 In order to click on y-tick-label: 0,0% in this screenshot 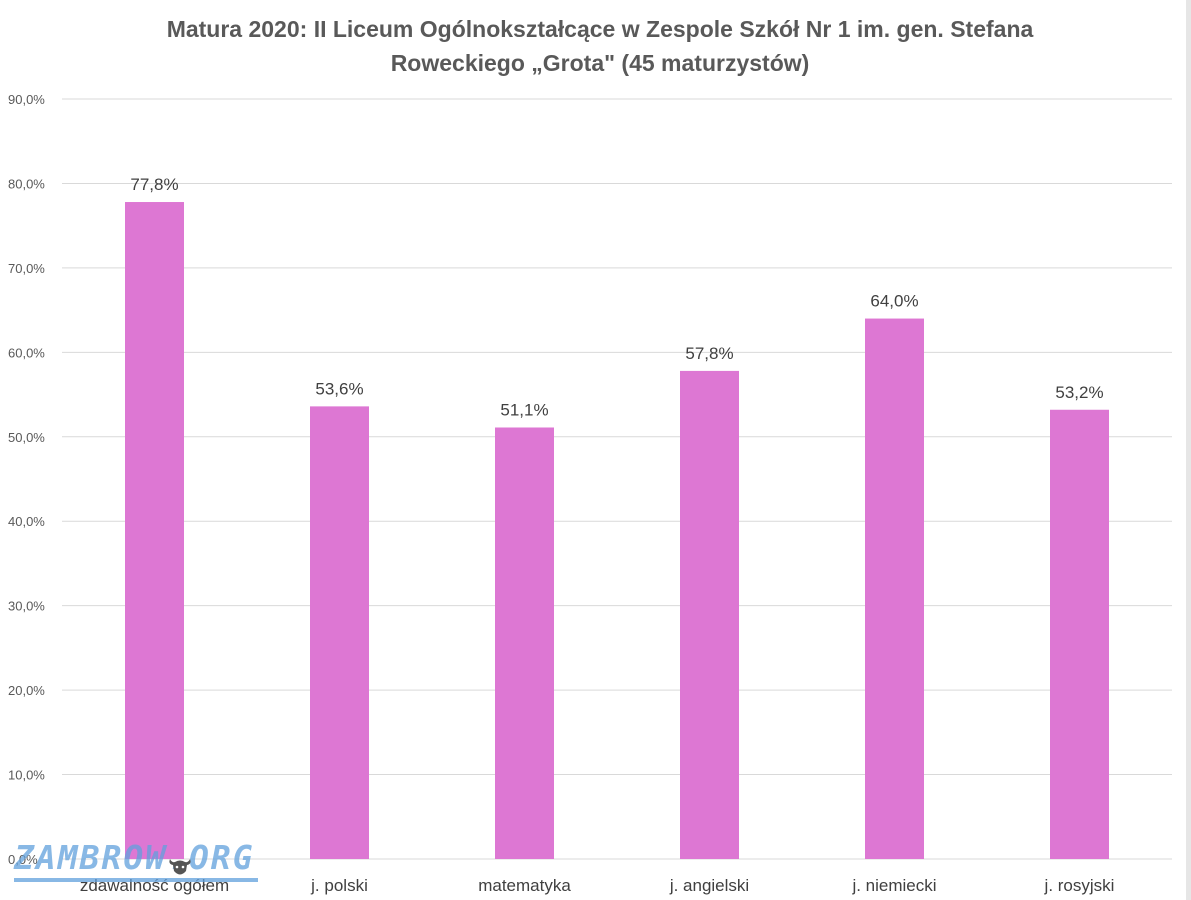, I will do `click(23, 859)`.